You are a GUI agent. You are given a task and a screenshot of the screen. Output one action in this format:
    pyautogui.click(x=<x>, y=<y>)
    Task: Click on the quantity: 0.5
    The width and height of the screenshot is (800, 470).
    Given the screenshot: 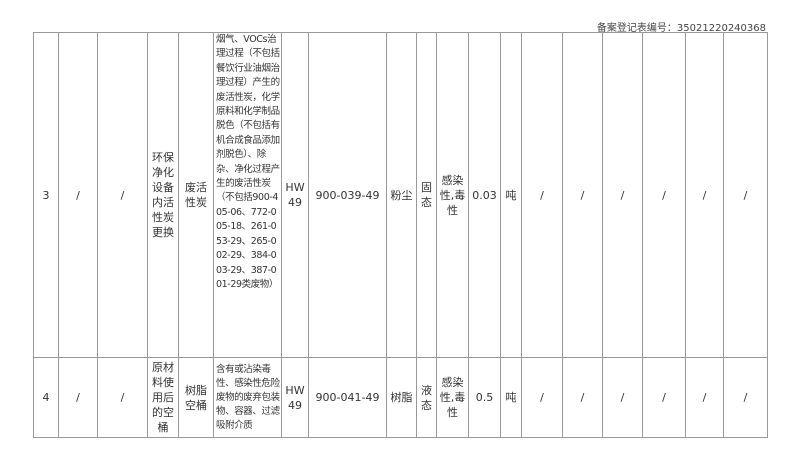 What is the action you would take?
    pyautogui.click(x=484, y=397)
    